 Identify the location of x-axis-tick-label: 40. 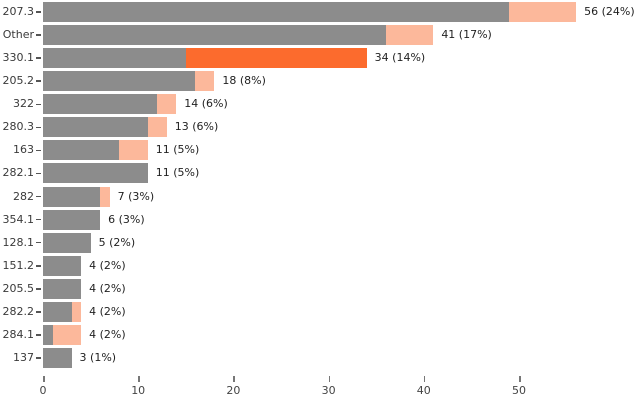
(423, 390).